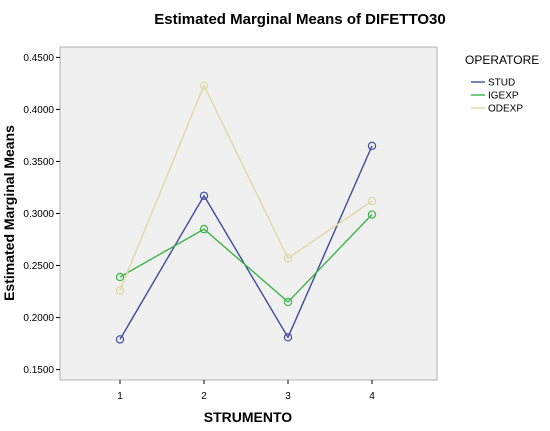  Describe the element at coordinates (38, 214) in the screenshot. I see `y-tick-label: 0.3000` at that location.